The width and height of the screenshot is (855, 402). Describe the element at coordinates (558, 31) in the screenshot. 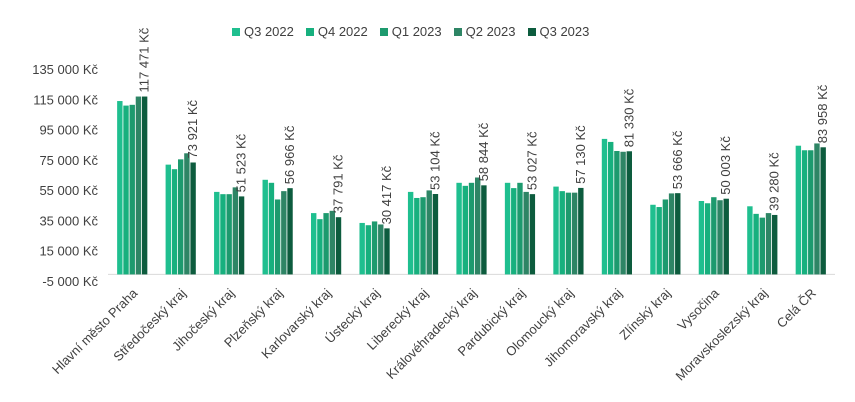

I see `legend-item: Q3 2023` at that location.